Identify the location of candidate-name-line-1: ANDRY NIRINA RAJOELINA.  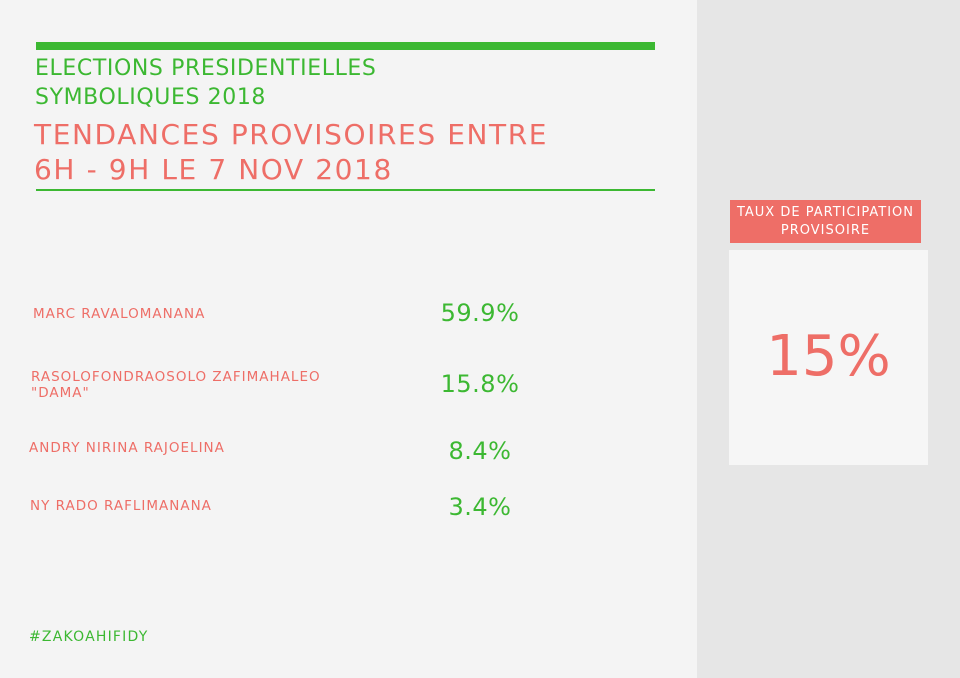
(127, 448).